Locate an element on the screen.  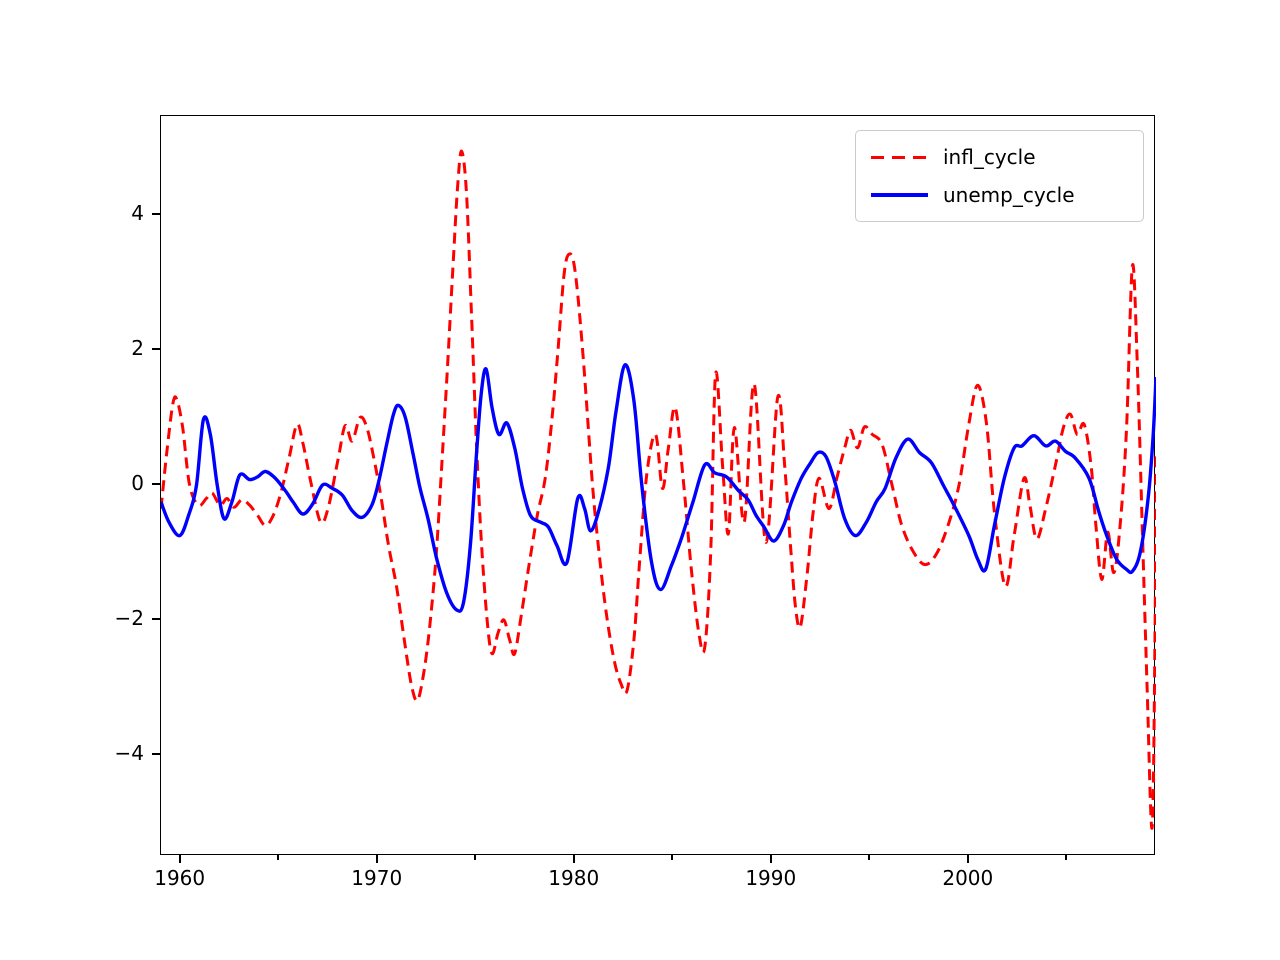
legend-entry-infl_cycle: infl_cycle is located at coordinates (999, 157).